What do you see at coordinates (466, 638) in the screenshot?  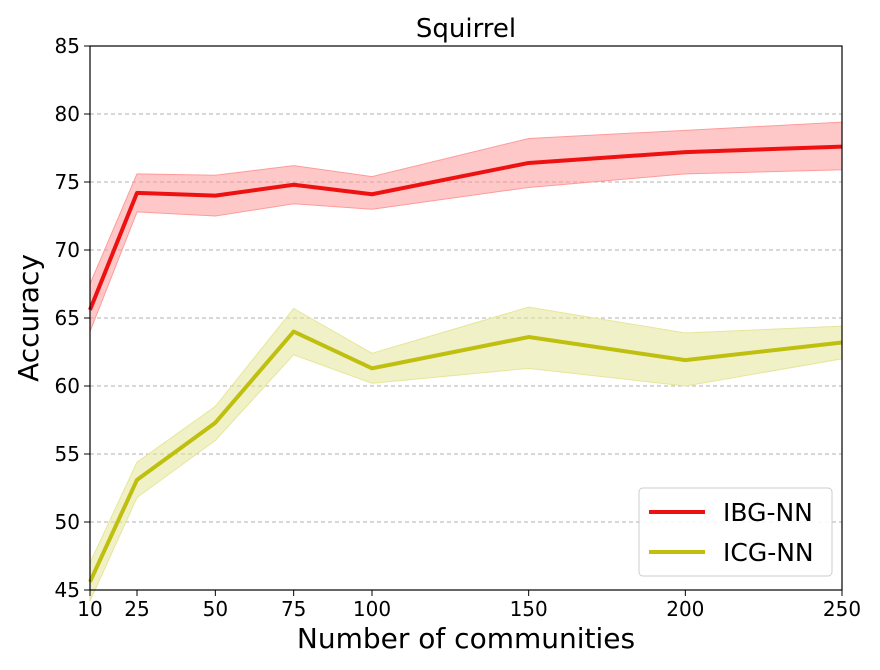 I see `x-axis-label: Number of communities` at bounding box center [466, 638].